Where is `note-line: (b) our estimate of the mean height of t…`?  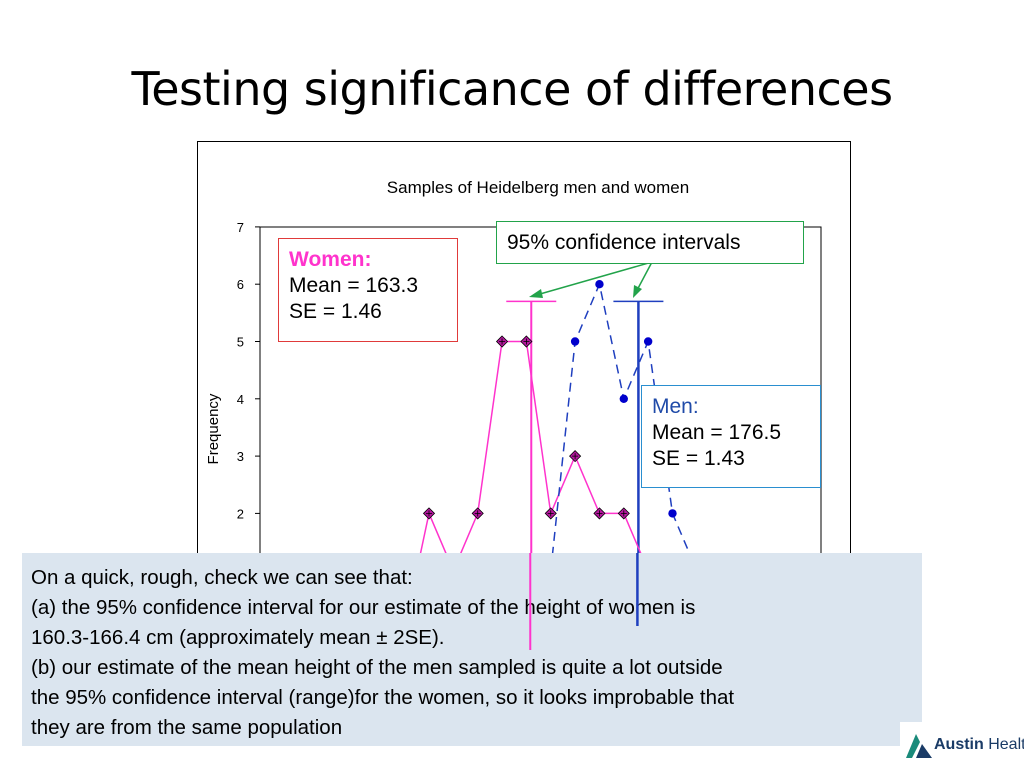 note-line: (b) our estimate of the mean height of t… is located at coordinates (377, 667).